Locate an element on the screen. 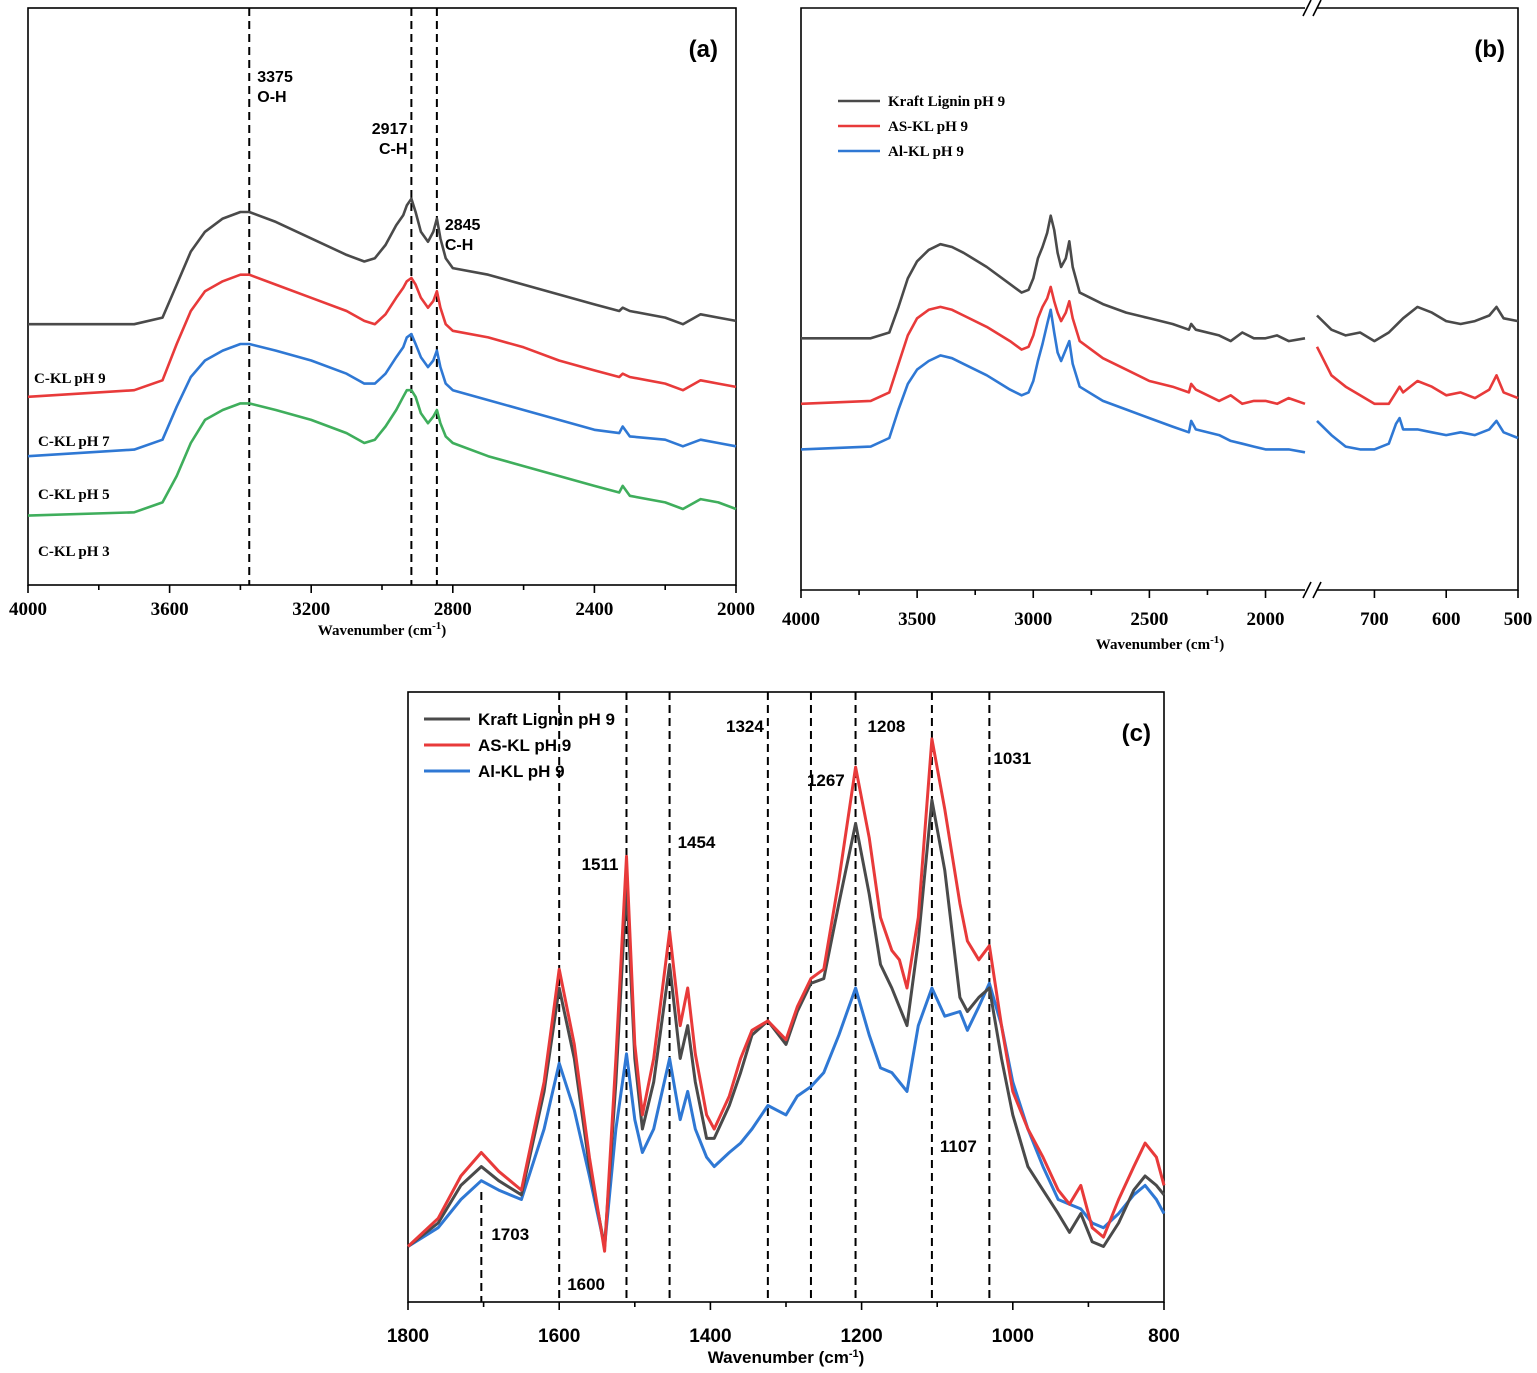 The image size is (1537, 1373). peak-label: 1324 is located at coordinates (745, 726).